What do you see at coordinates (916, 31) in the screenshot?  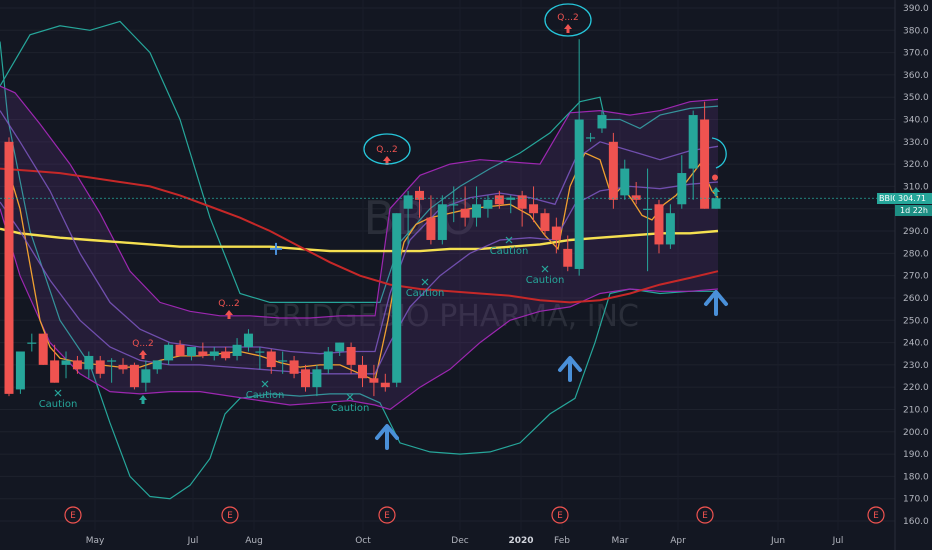 I see `price-tick-label: 380.0` at bounding box center [916, 31].